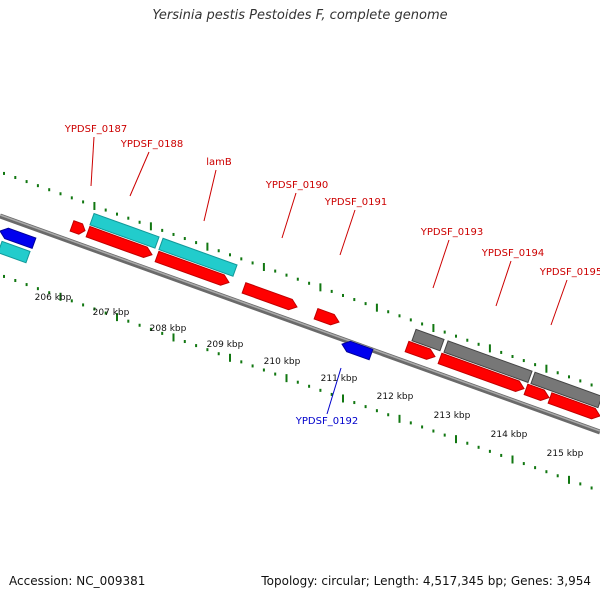 The image size is (600, 600). Describe the element at coordinates (451, 232) in the screenshot. I see `gene-label: YPDSF_0193` at that location.